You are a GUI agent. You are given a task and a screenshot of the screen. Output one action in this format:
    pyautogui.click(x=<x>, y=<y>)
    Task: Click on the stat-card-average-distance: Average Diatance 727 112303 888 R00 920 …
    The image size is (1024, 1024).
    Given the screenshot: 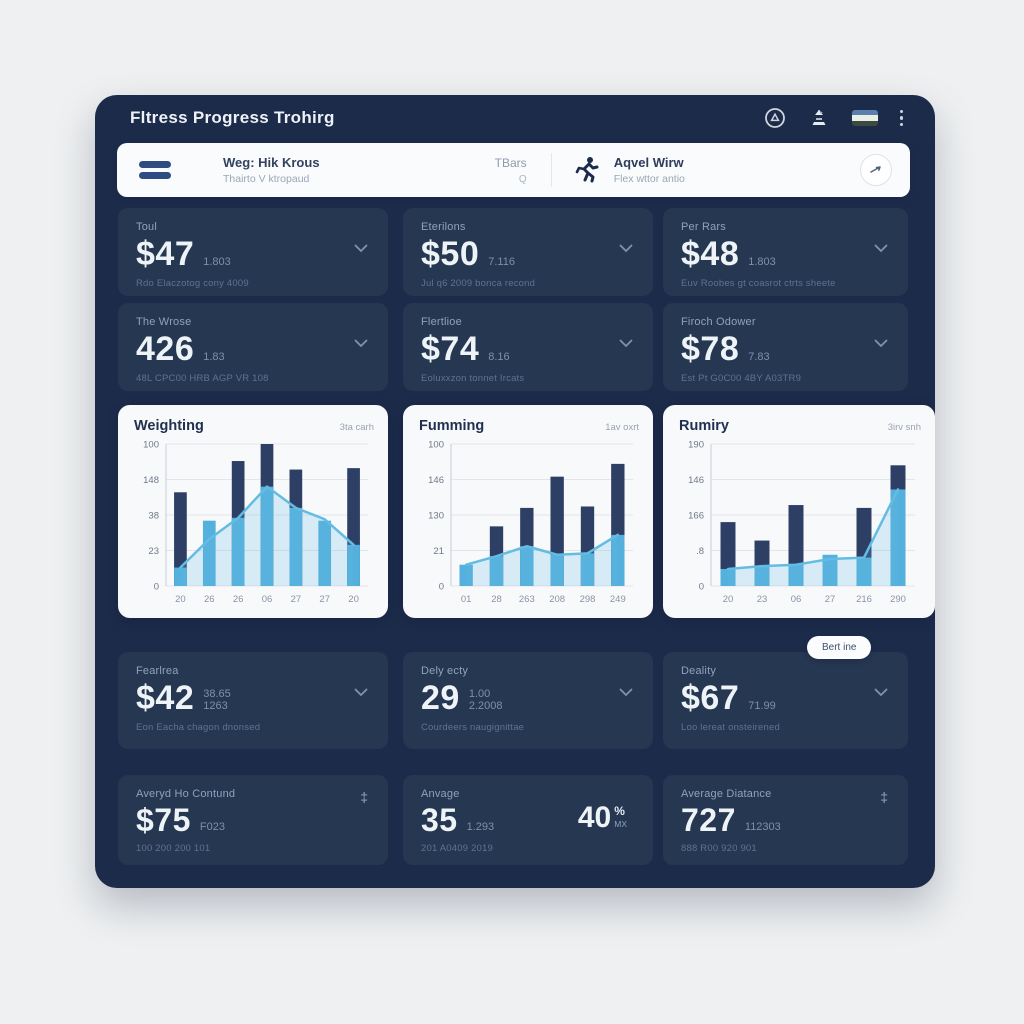 What is the action you would take?
    pyautogui.click(x=785, y=820)
    